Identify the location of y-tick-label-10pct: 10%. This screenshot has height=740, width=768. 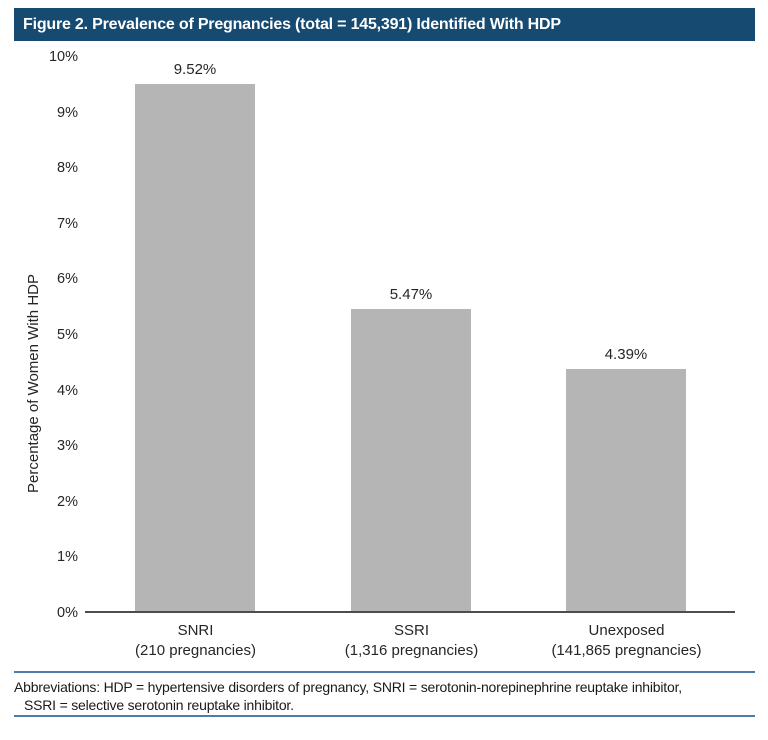
(63, 57).